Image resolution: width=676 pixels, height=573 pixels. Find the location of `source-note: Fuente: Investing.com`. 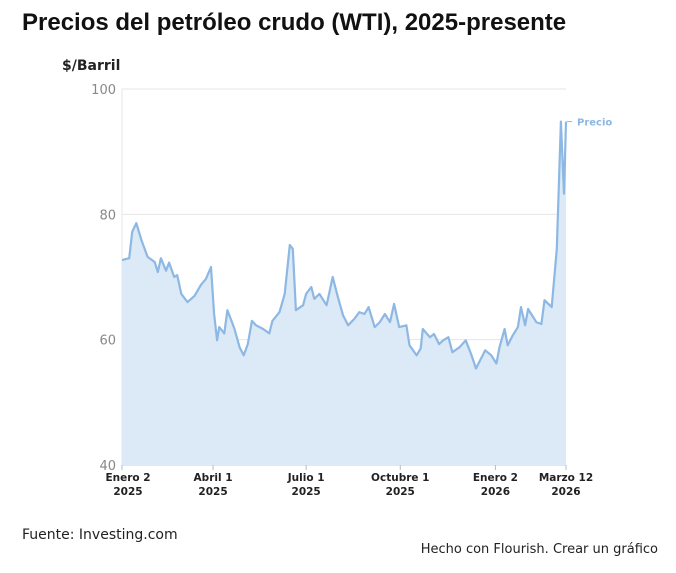

source-note: Fuente: Investing.com is located at coordinates (100, 535).